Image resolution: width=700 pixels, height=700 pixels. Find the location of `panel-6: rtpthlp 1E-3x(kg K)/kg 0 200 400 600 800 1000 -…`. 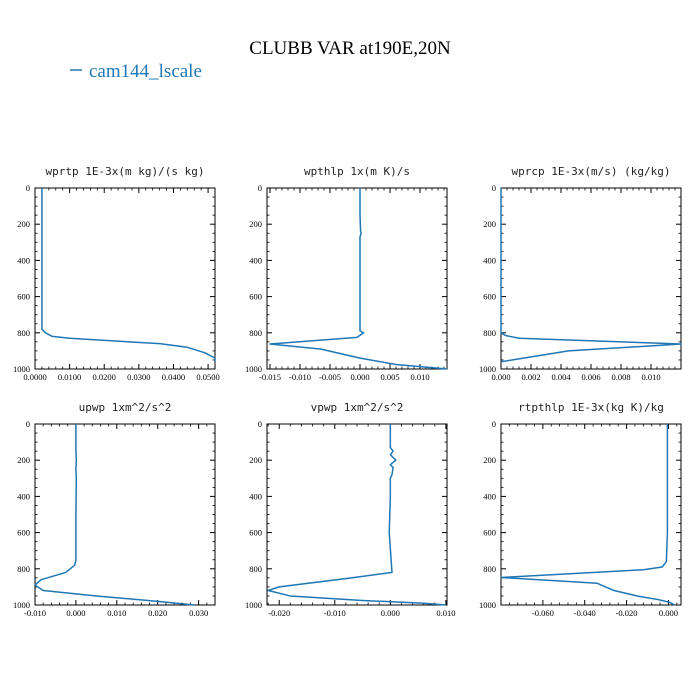

panel-6: rtpthlp 1E-3x(kg K)/kg 0 200 400 600 800 1000 -… is located at coordinates (580, 509).